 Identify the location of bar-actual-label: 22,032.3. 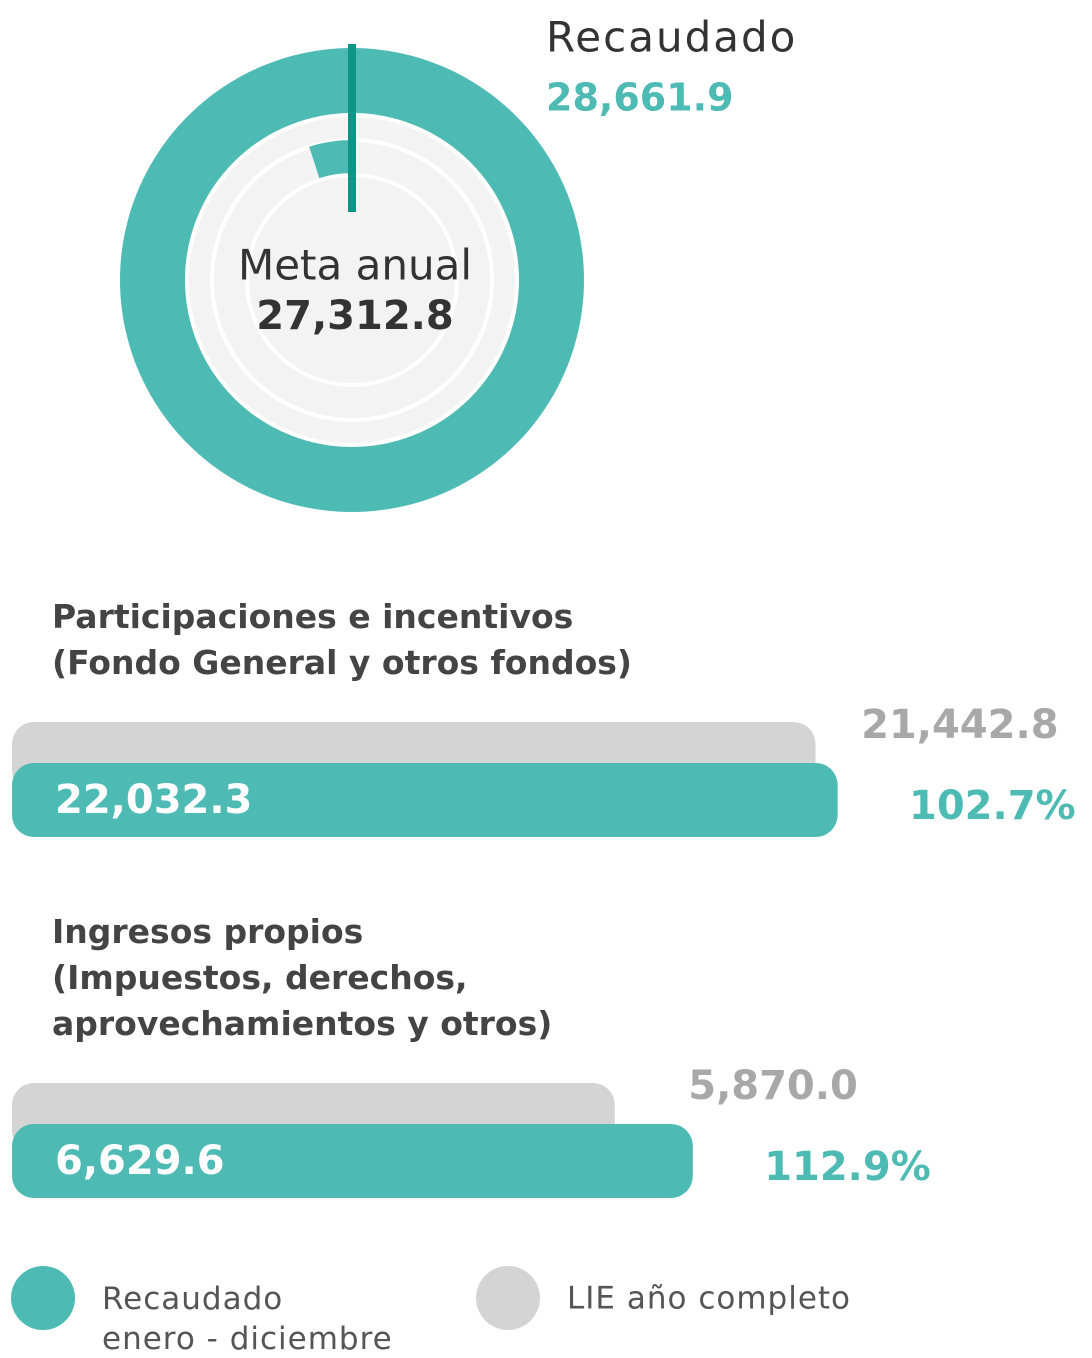
(153, 800).